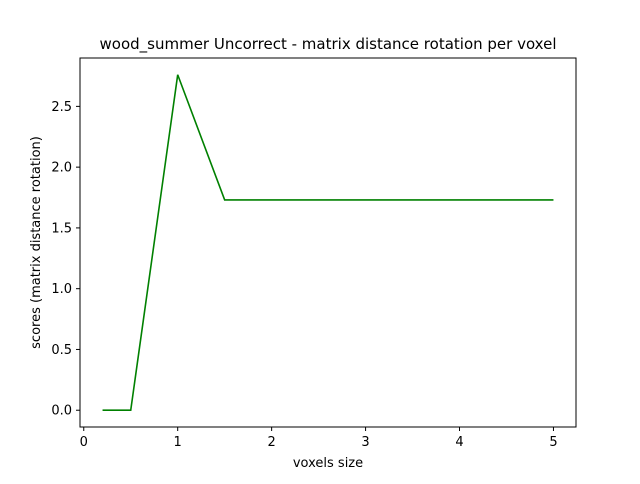  Describe the element at coordinates (61, 107) in the screenshot. I see `y-tick-label: 2.5` at that location.